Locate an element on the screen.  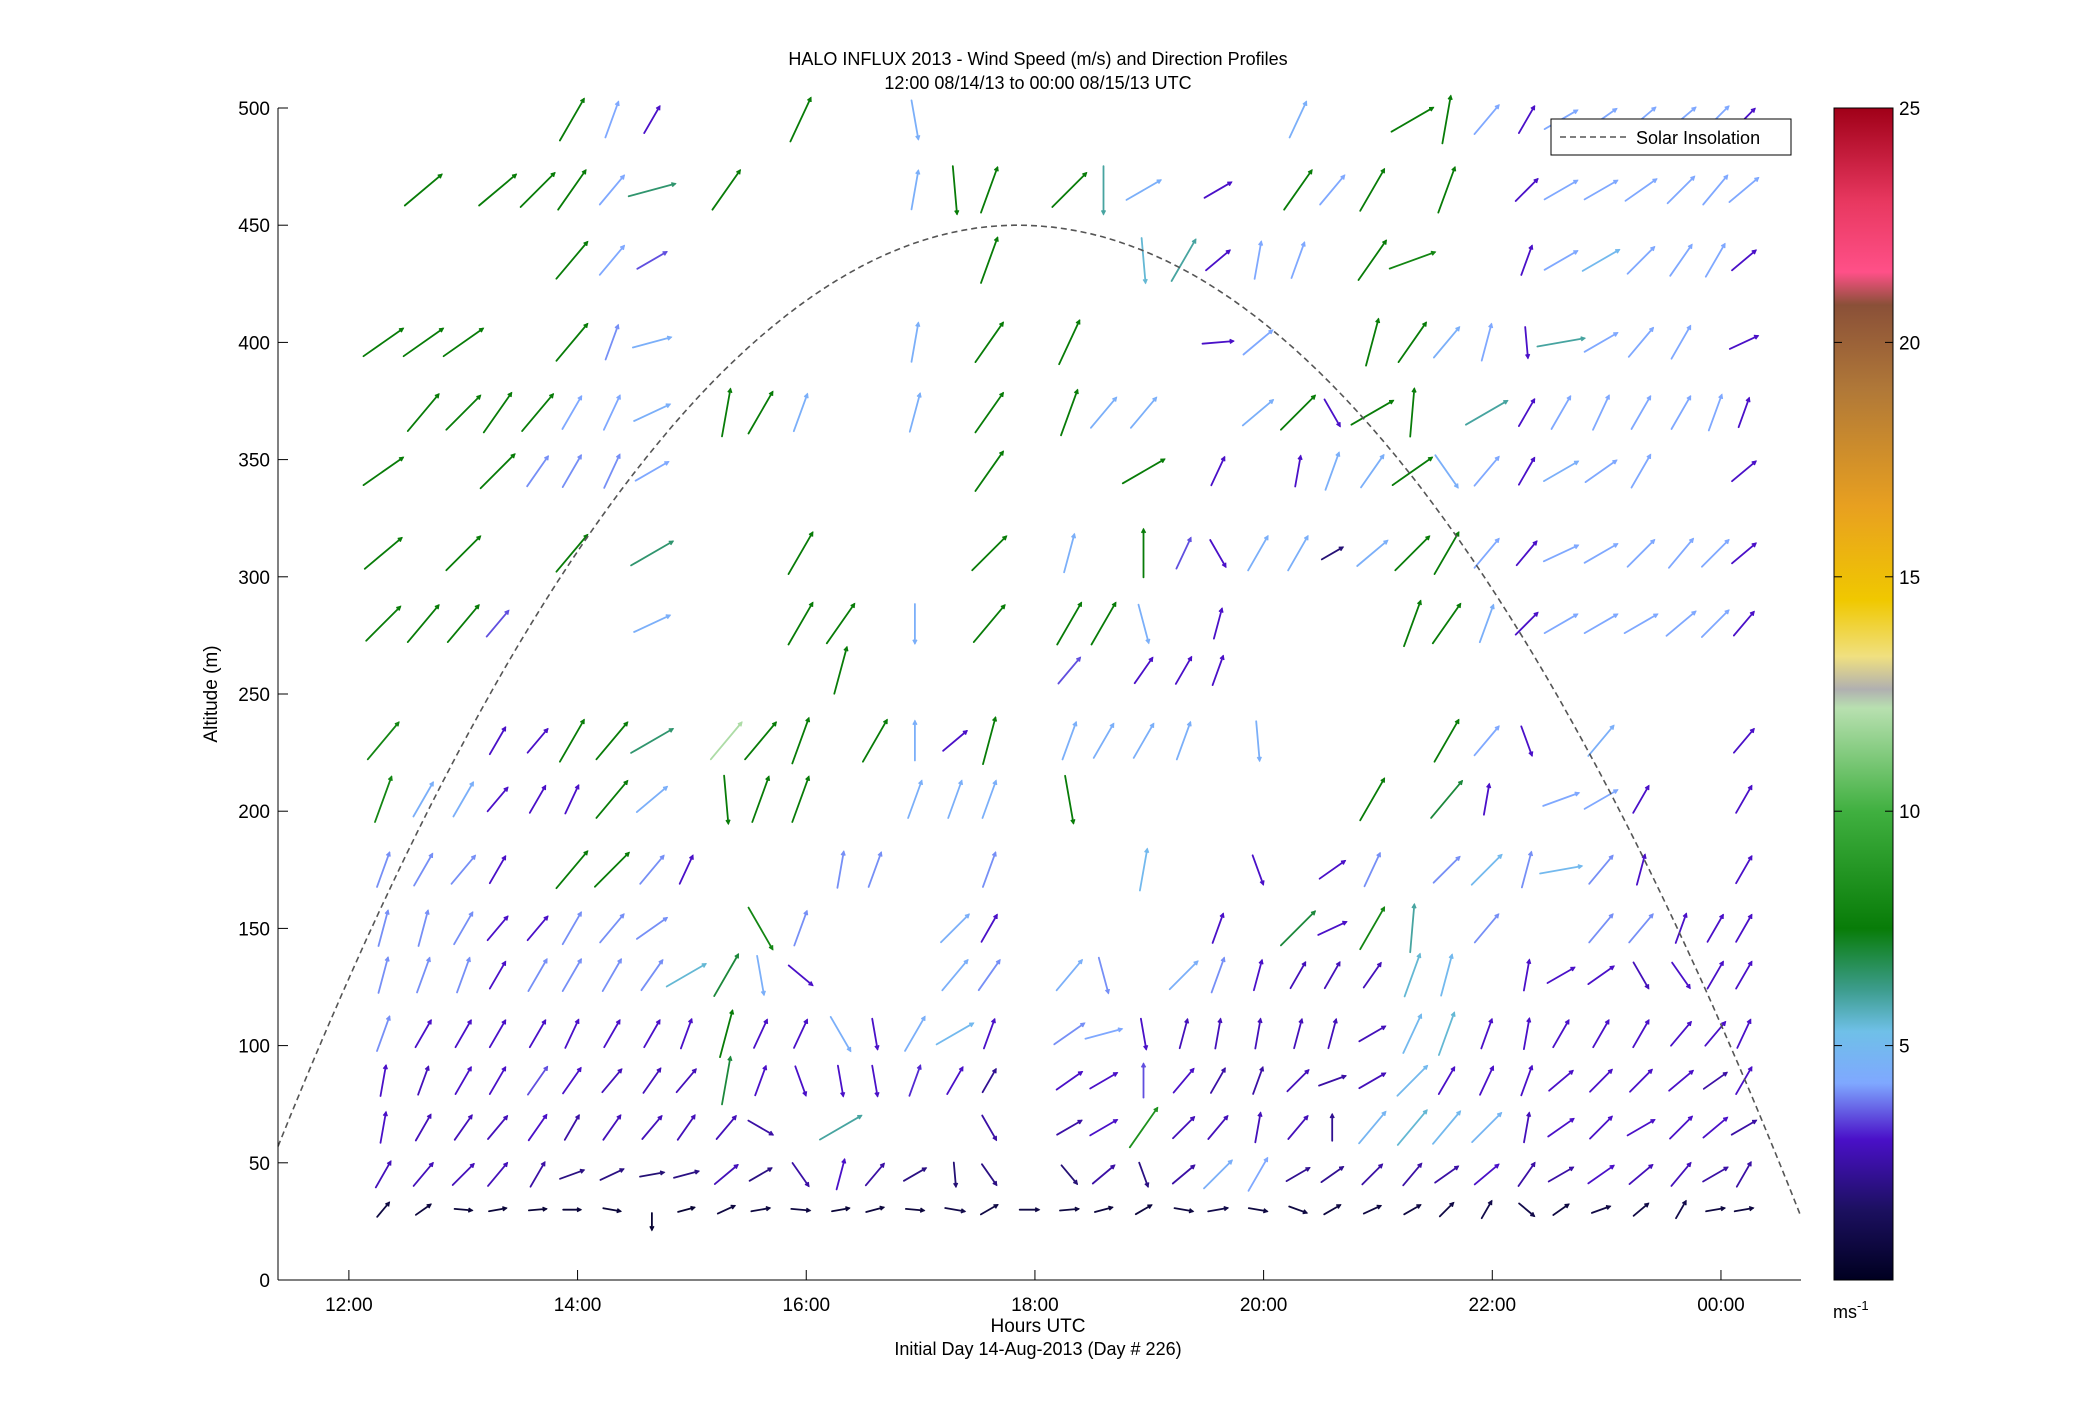
y-tick-label-0: 0 is located at coordinates (264, 1281).